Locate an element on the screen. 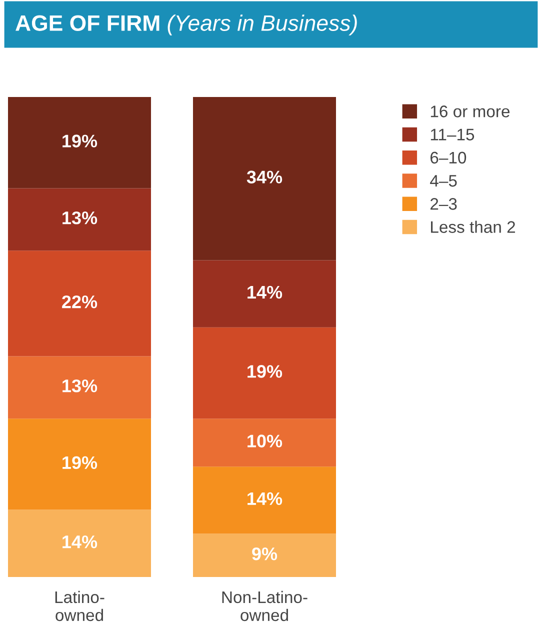  data-label: 9% is located at coordinates (265, 553).